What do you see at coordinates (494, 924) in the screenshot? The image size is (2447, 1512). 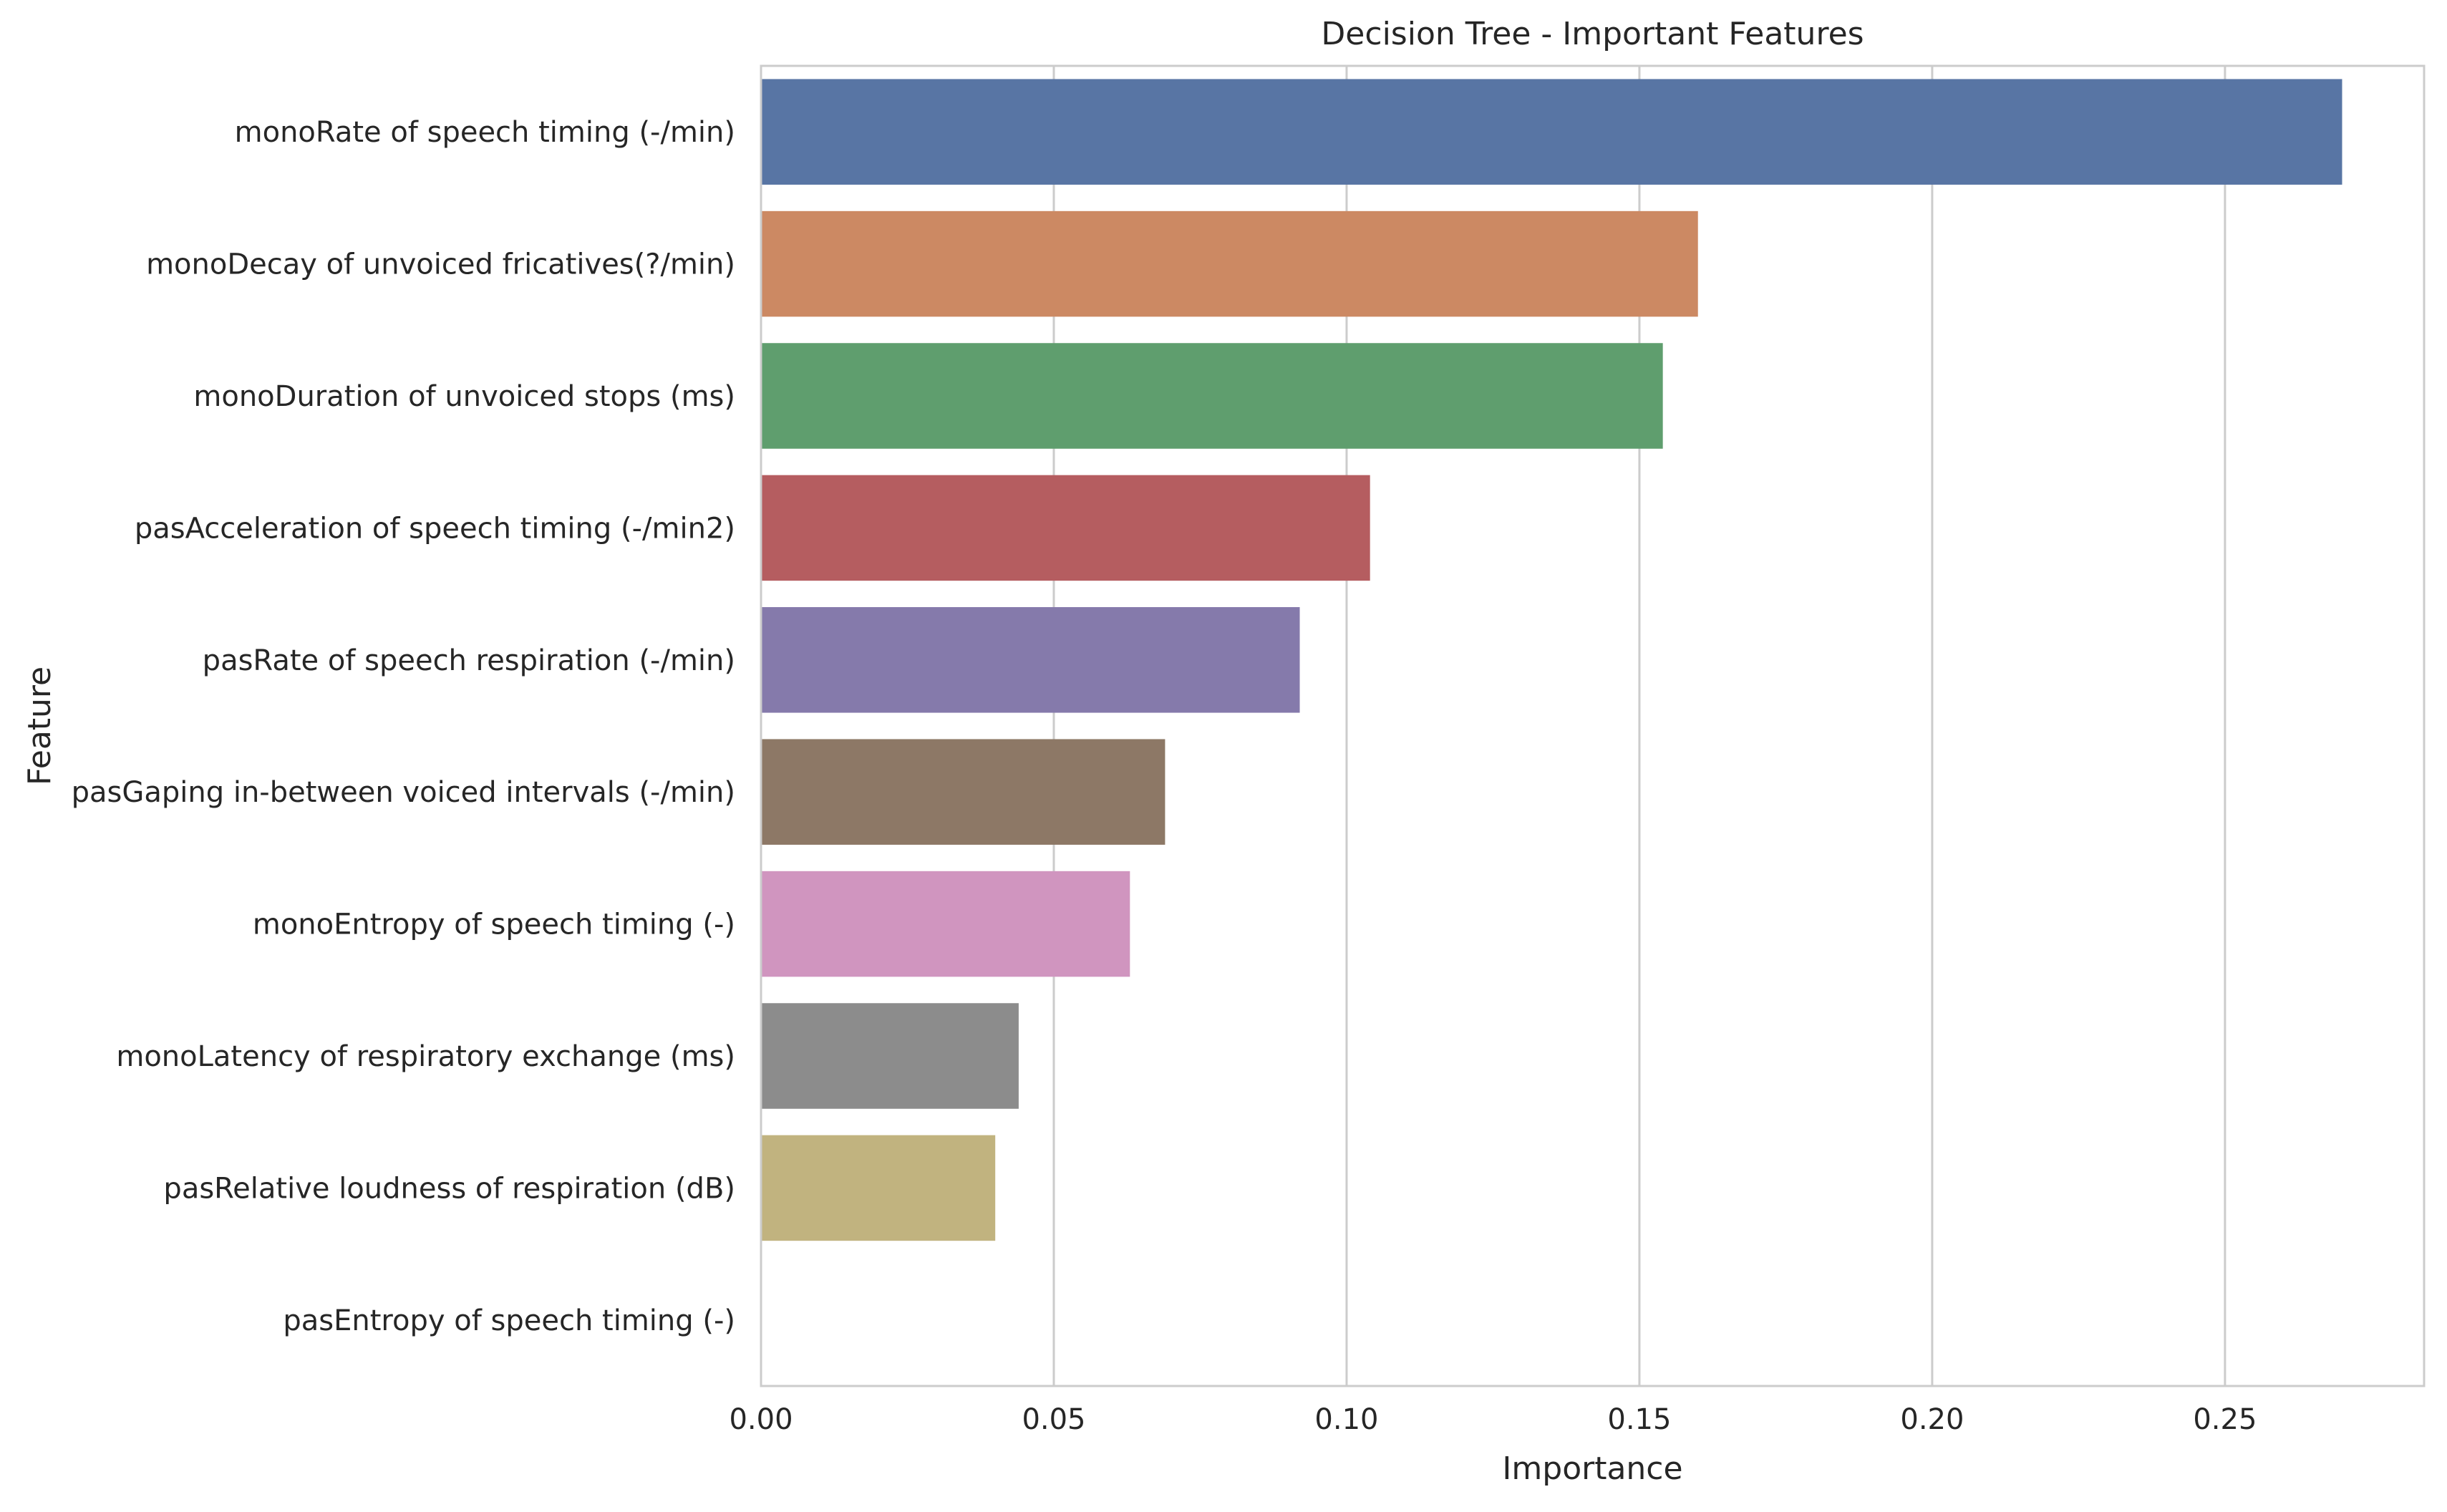 I see `y-tick-label: monoEntropy of speech timing (-)` at bounding box center [494, 924].